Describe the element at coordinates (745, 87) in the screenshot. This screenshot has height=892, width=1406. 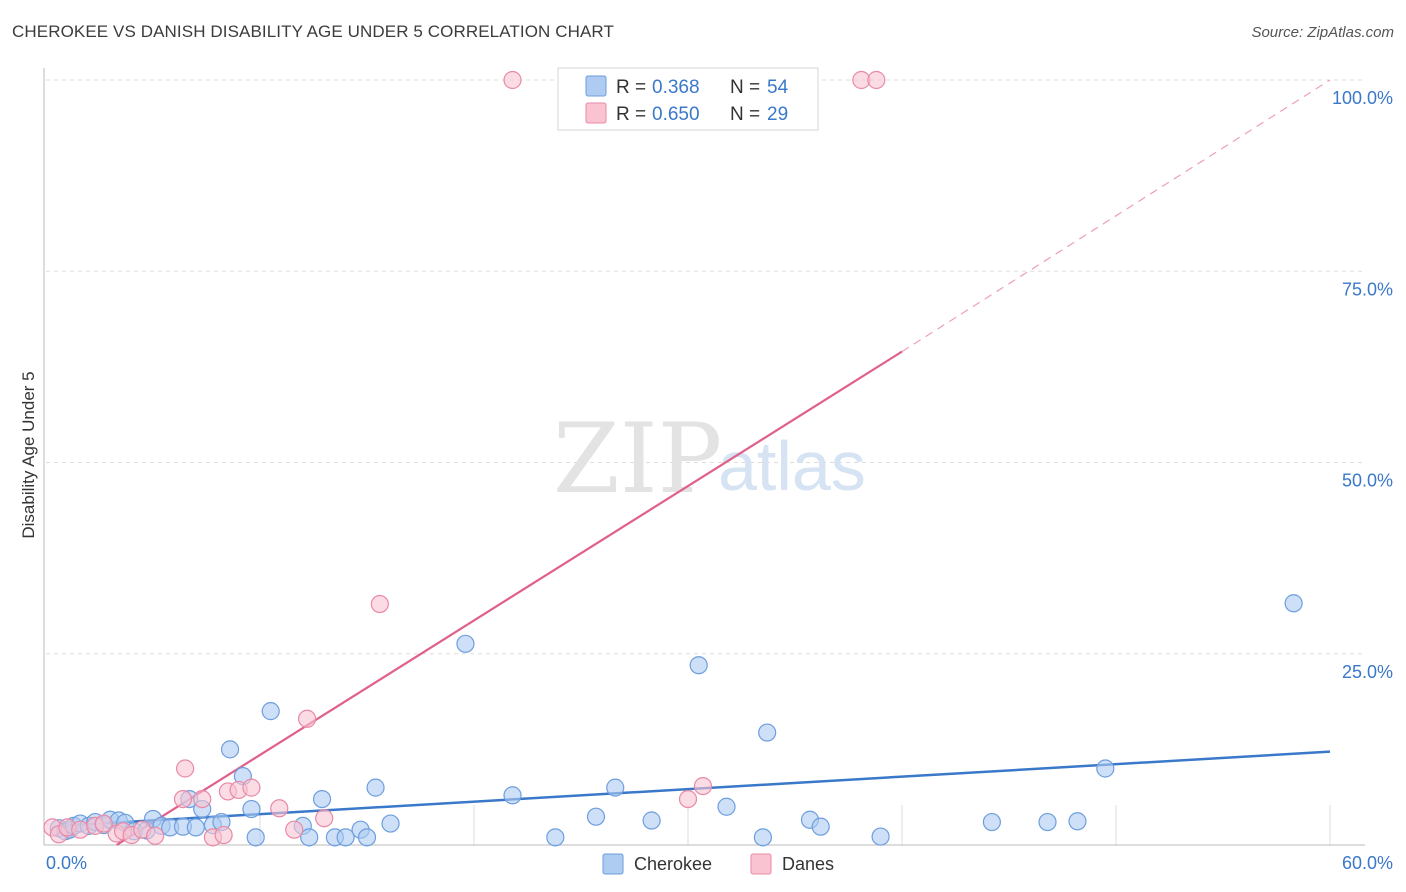
I see `stats-n-label-cherokee: N =` at that location.